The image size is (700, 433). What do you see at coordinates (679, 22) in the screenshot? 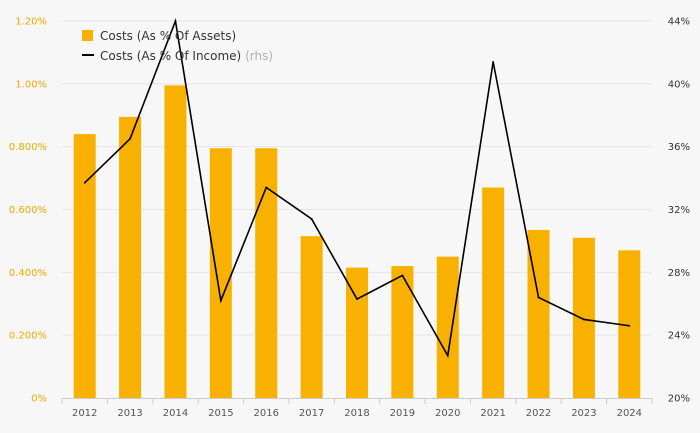
I see `right-axis-tick-label: 44%` at bounding box center [679, 22].